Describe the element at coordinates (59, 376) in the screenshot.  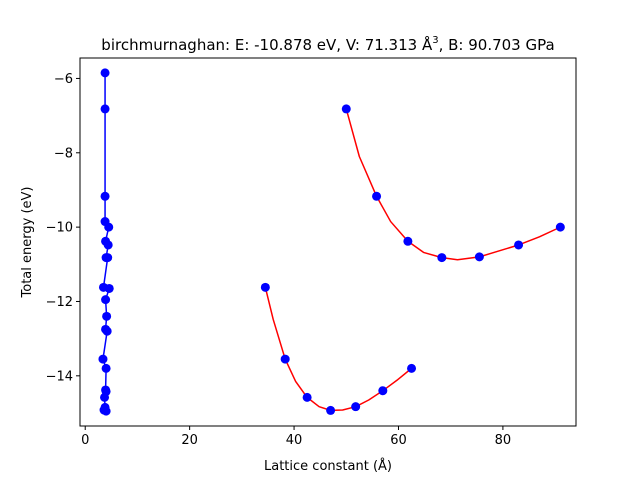
I see `y-tick-label: −14` at that location.